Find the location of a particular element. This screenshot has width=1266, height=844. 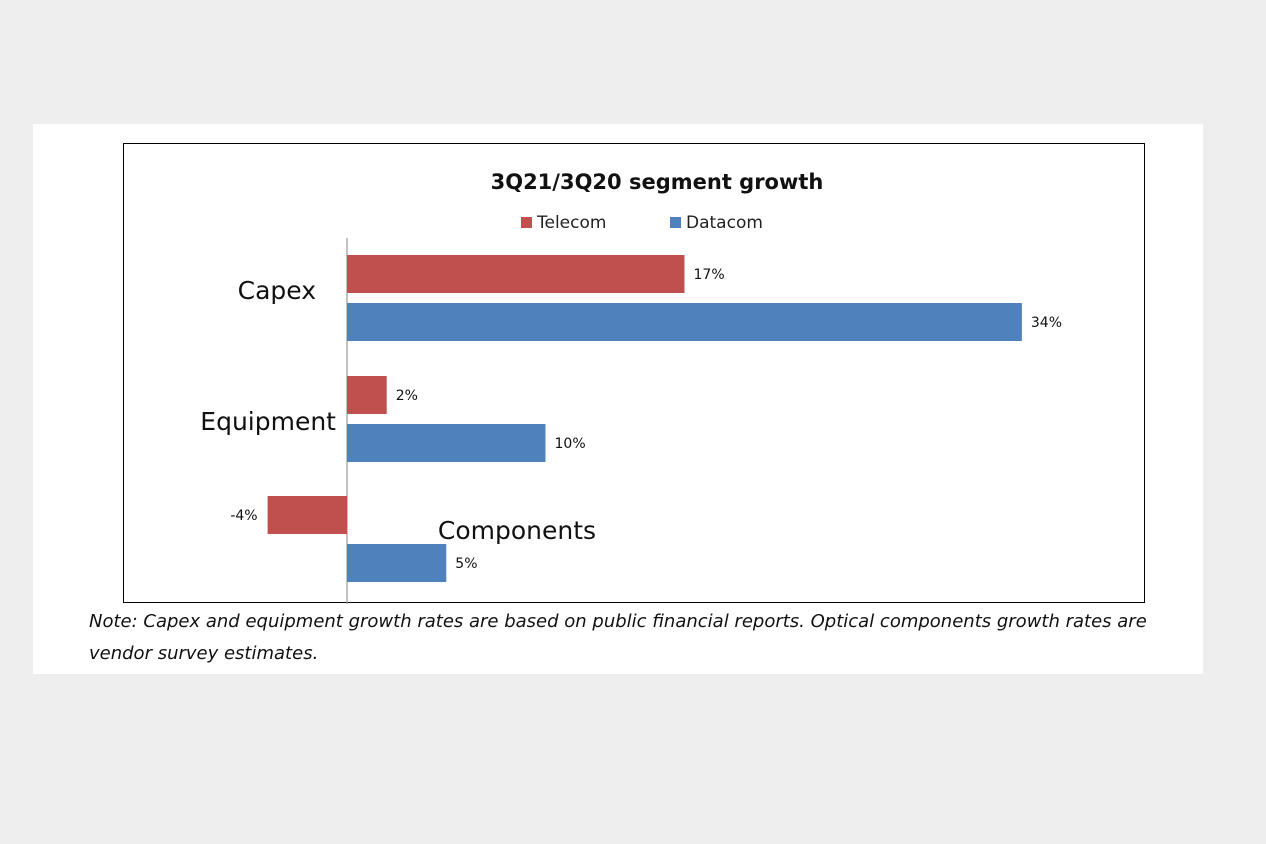

legend: Telecom Datacom is located at coordinates (642, 223).